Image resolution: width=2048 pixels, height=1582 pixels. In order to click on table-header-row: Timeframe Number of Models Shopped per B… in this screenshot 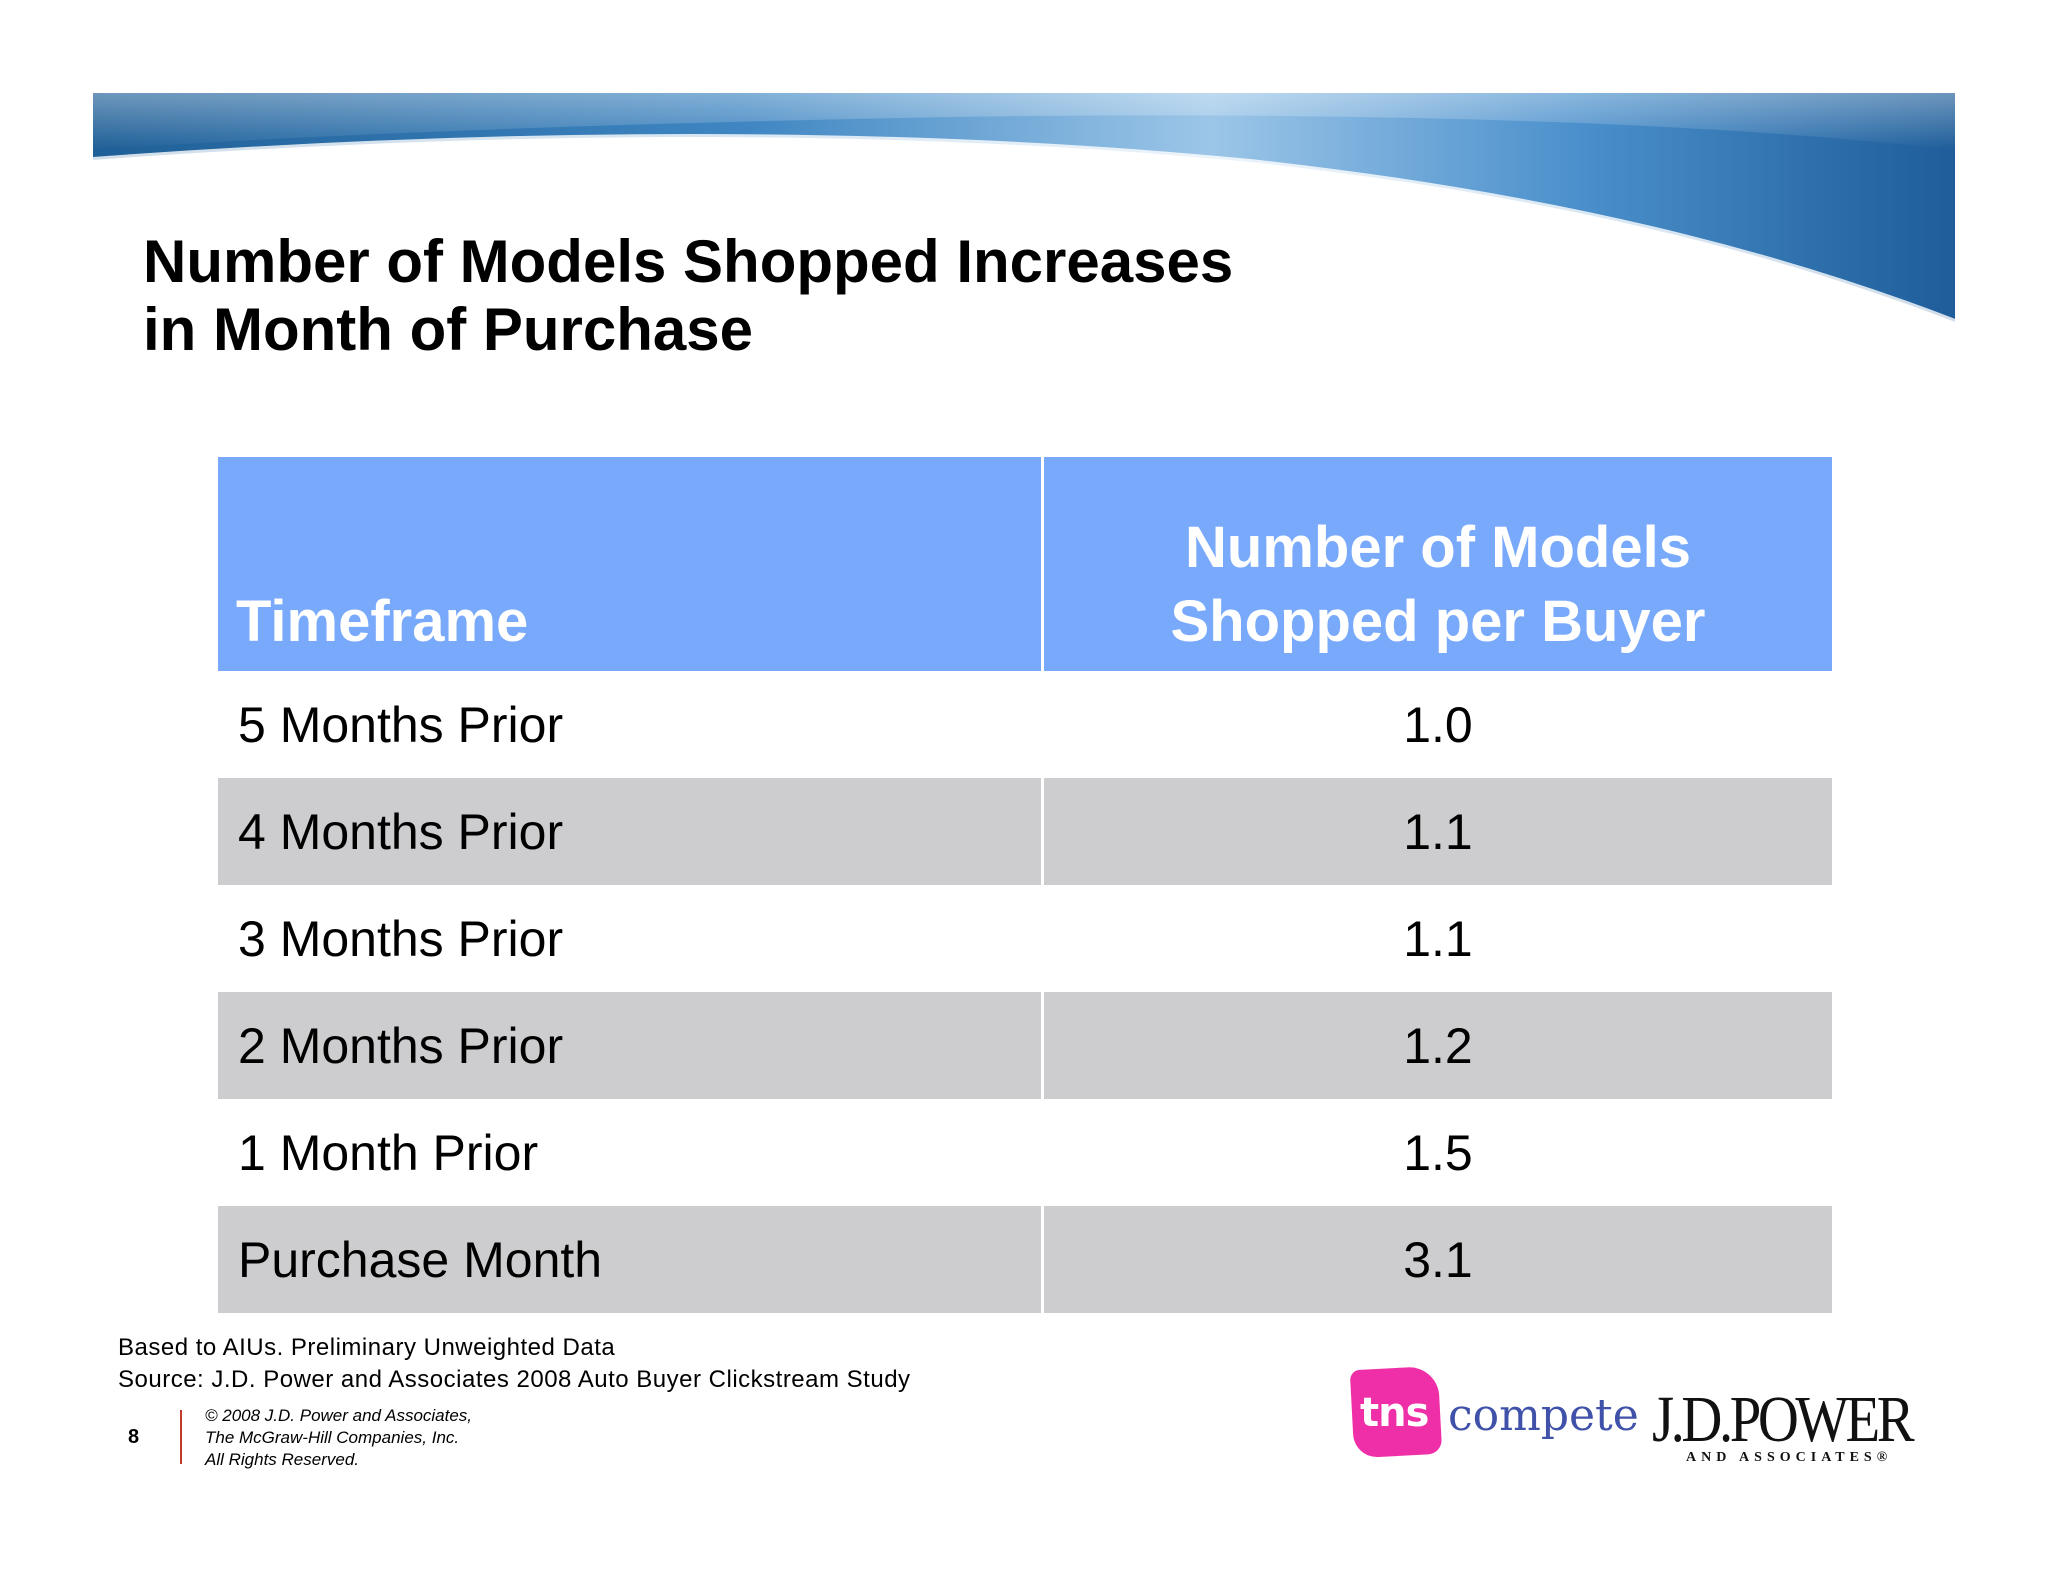, I will do `click(1025, 564)`.